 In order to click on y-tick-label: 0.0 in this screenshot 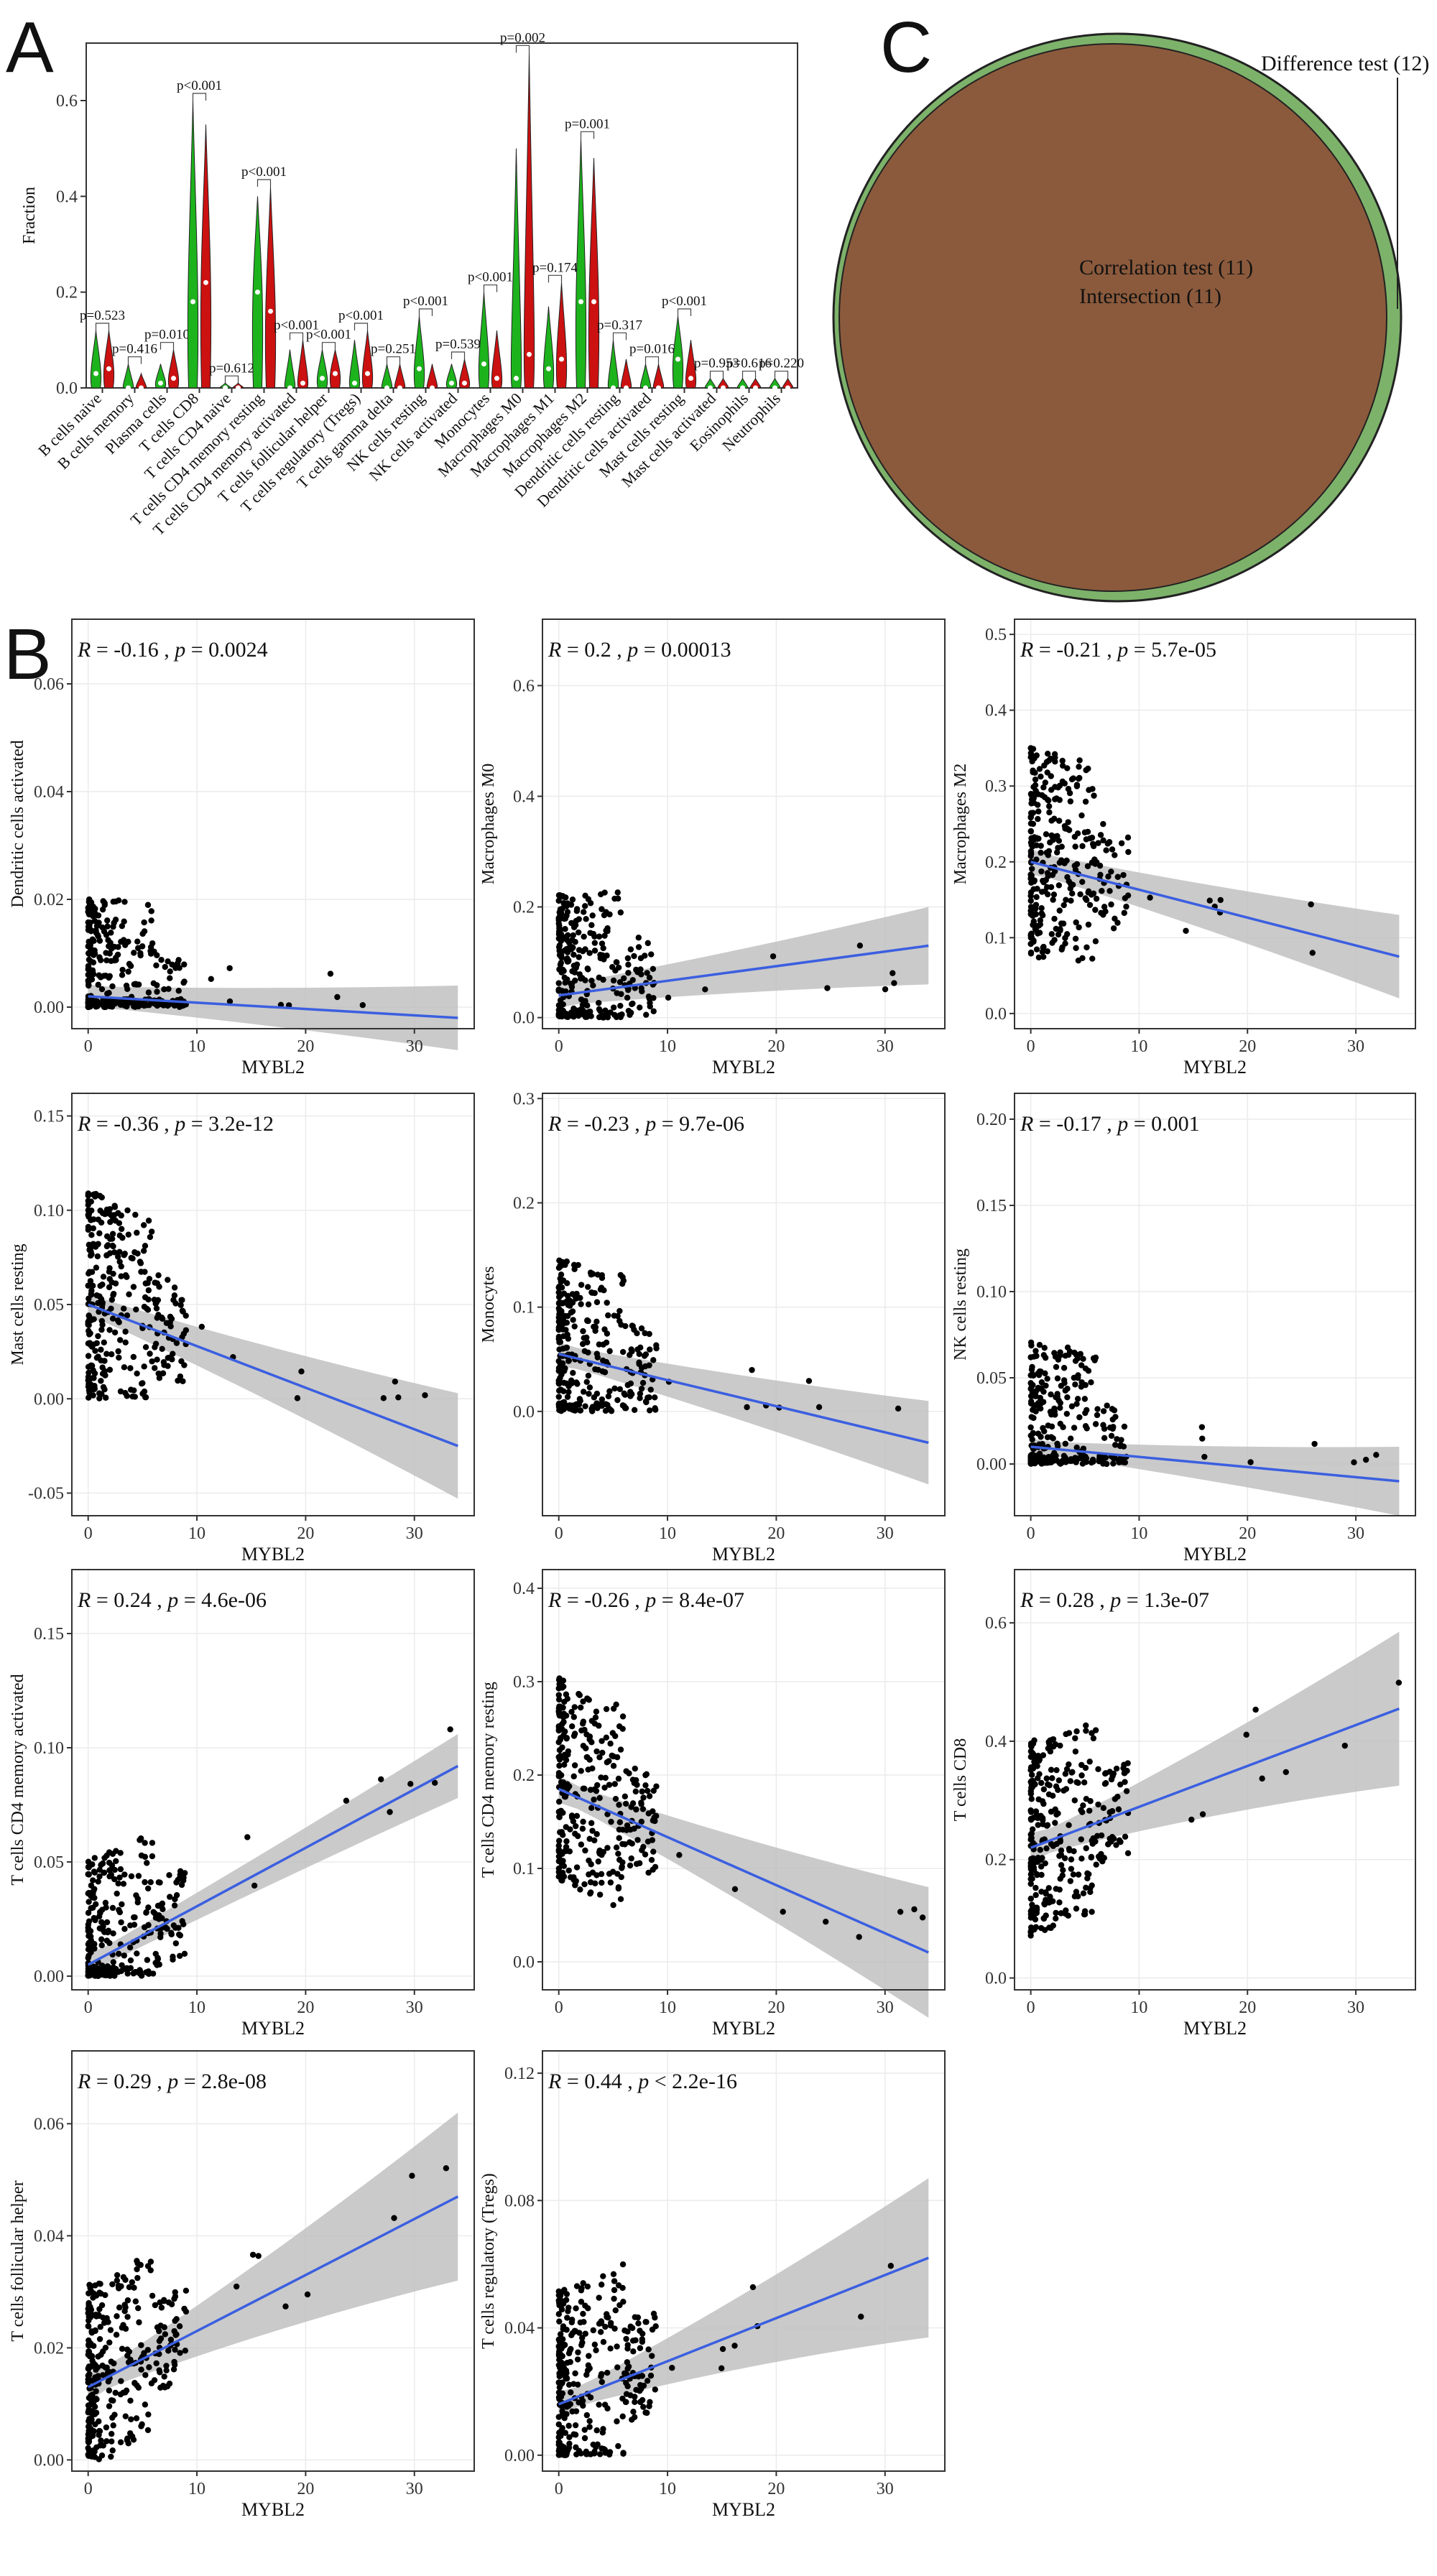, I will do `click(996, 1014)`.